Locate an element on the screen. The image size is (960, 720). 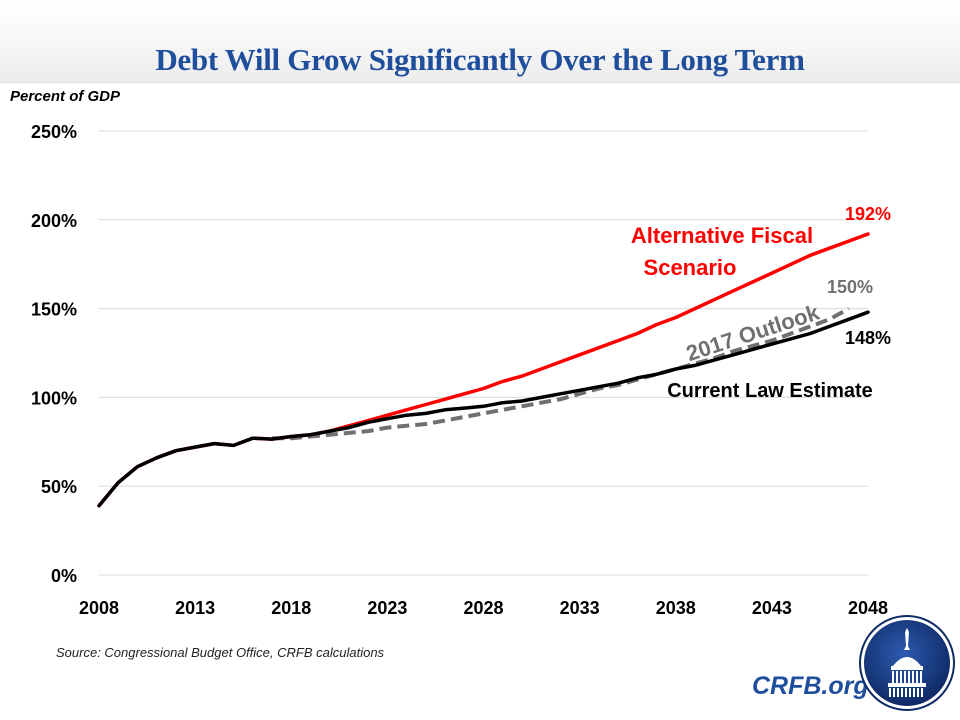
y-tick-label: 100% is located at coordinates (54, 398).